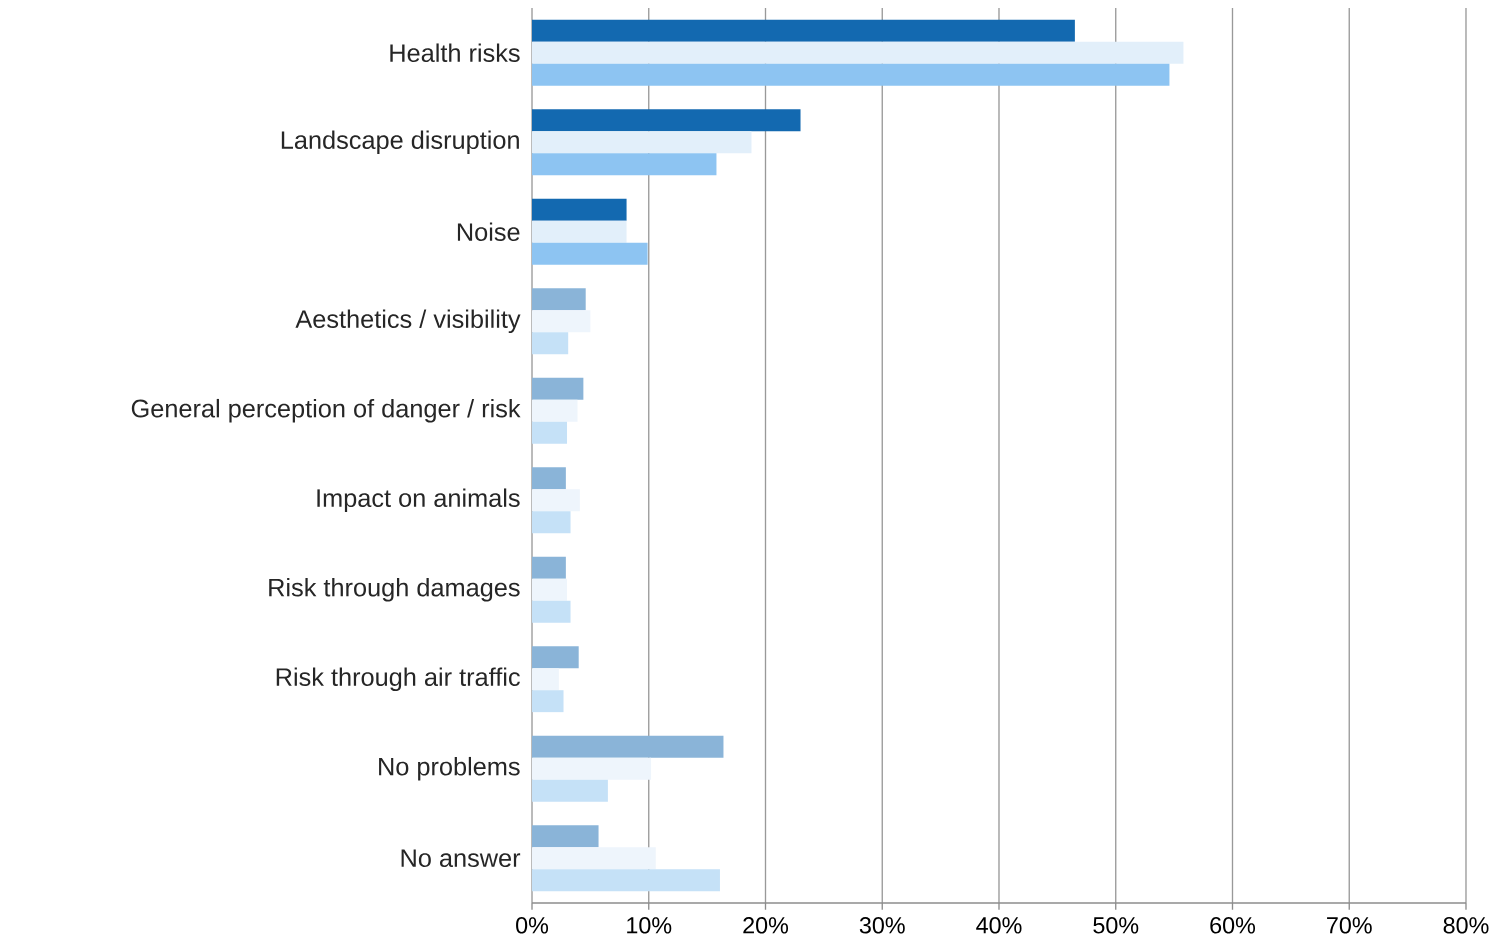 The width and height of the screenshot is (1496, 948). Describe the element at coordinates (882, 925) in the screenshot. I see `x-tick-label: 30%` at that location.